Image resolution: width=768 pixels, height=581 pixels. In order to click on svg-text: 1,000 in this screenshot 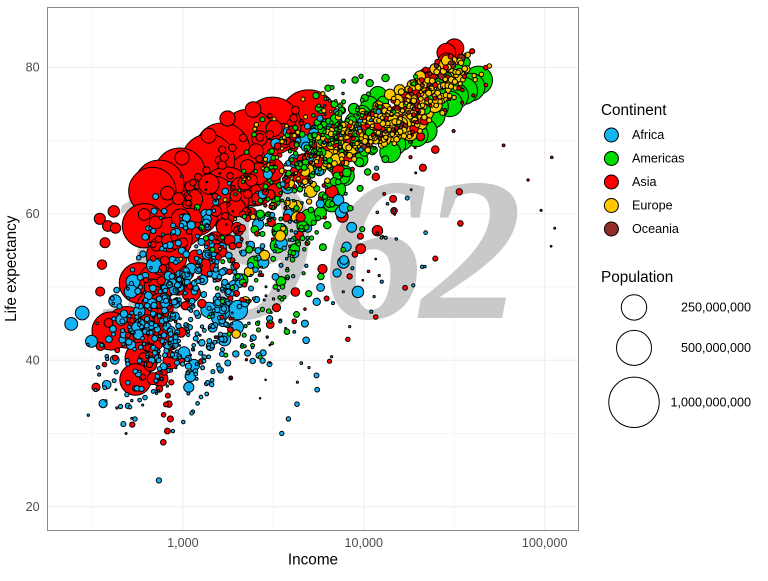, I will do `click(183, 543)`.